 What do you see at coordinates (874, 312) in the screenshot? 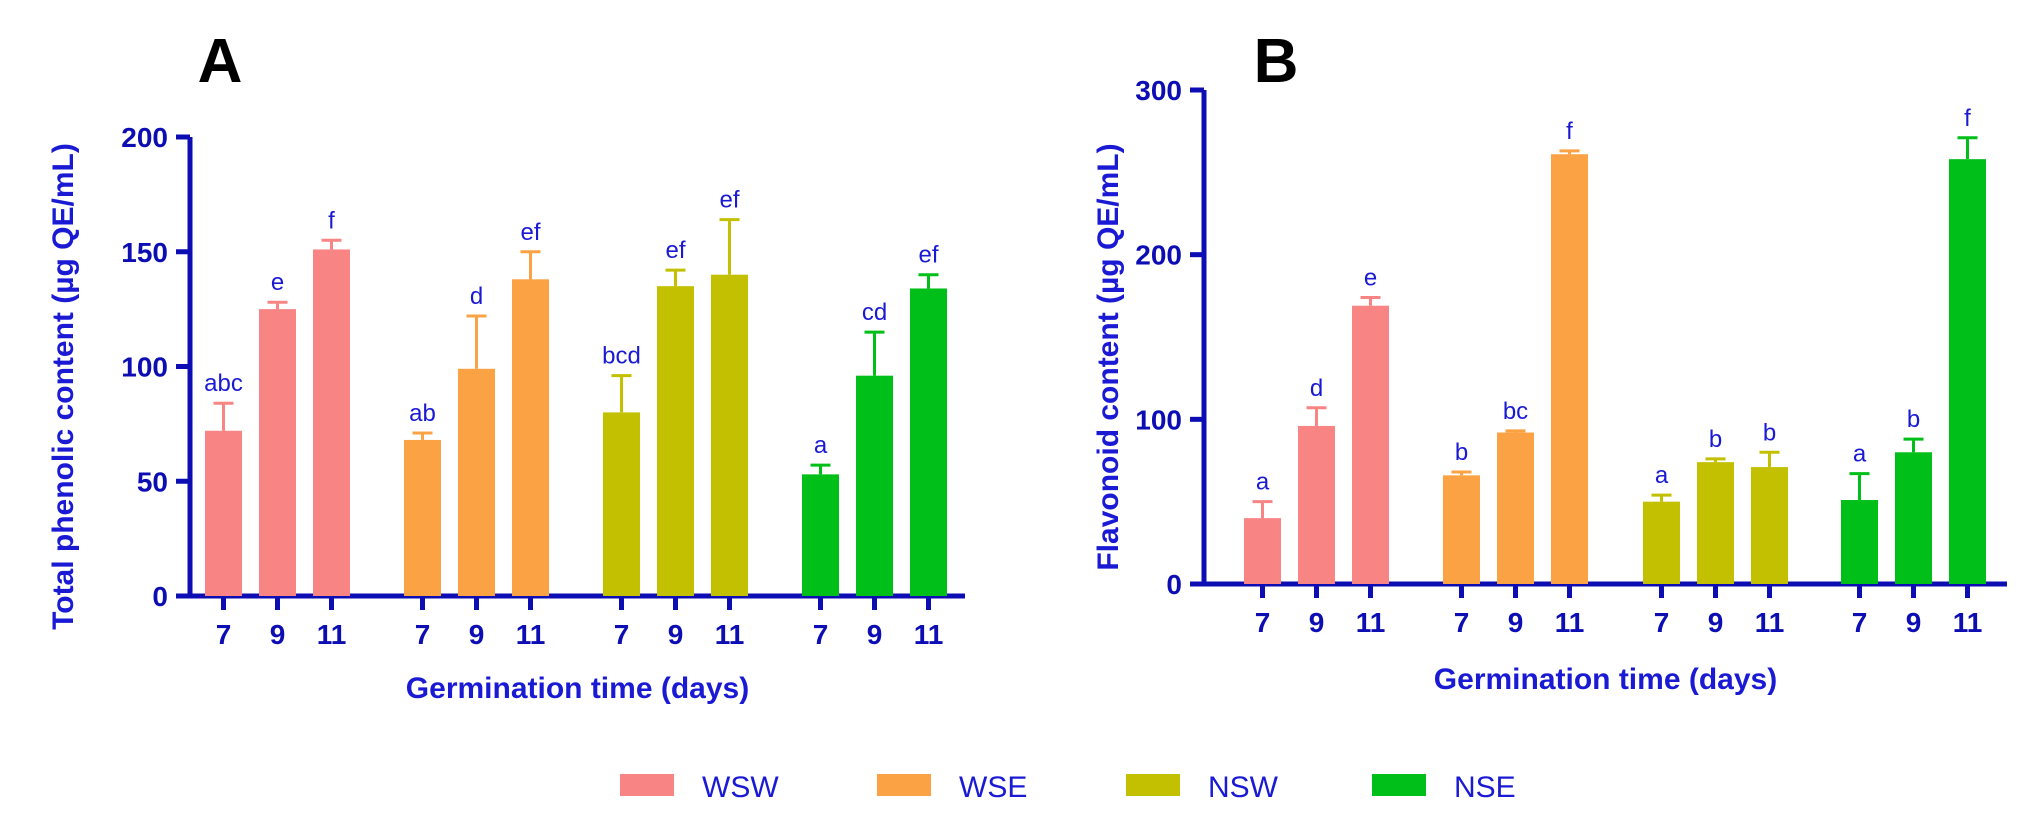
I see `significance-letter: cd` at bounding box center [874, 312].